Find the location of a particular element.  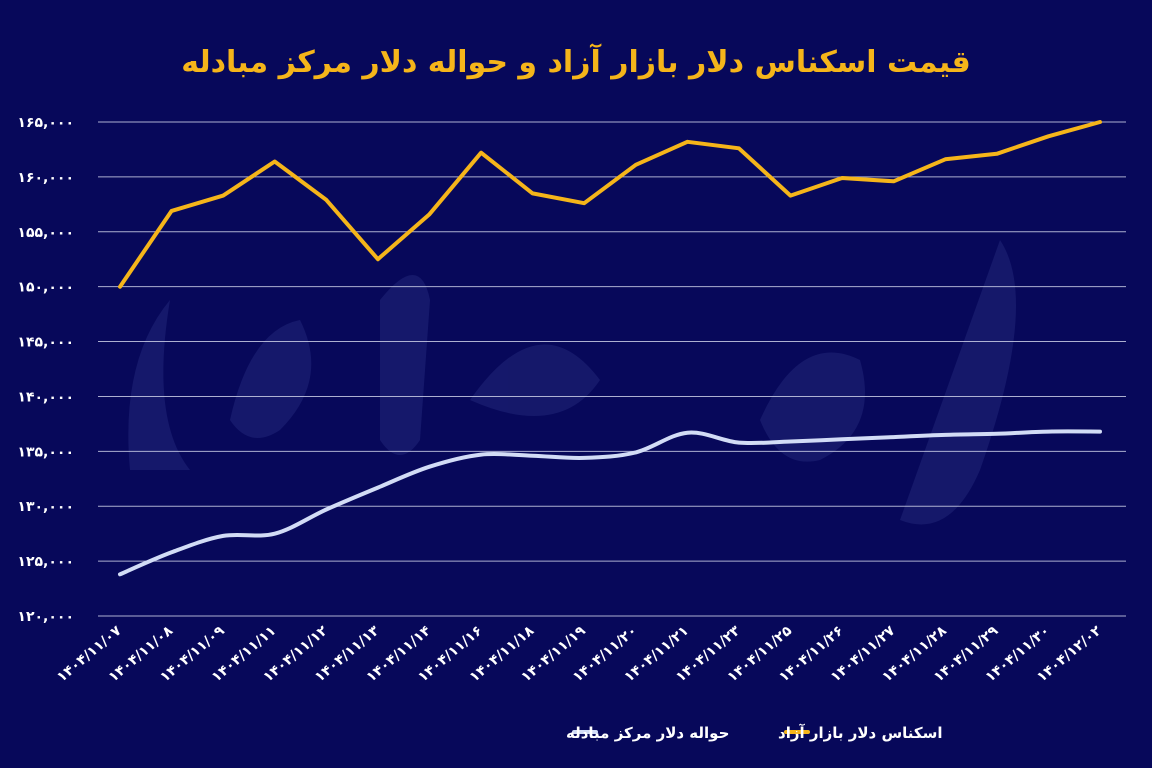

y-tick-label: ۱۶۵,۰۰۰ is located at coordinates (45, 123).